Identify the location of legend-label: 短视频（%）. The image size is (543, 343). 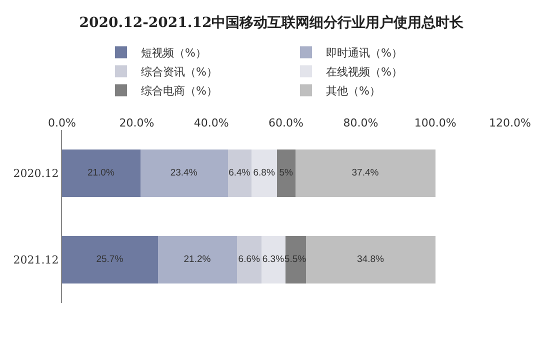
(173, 53).